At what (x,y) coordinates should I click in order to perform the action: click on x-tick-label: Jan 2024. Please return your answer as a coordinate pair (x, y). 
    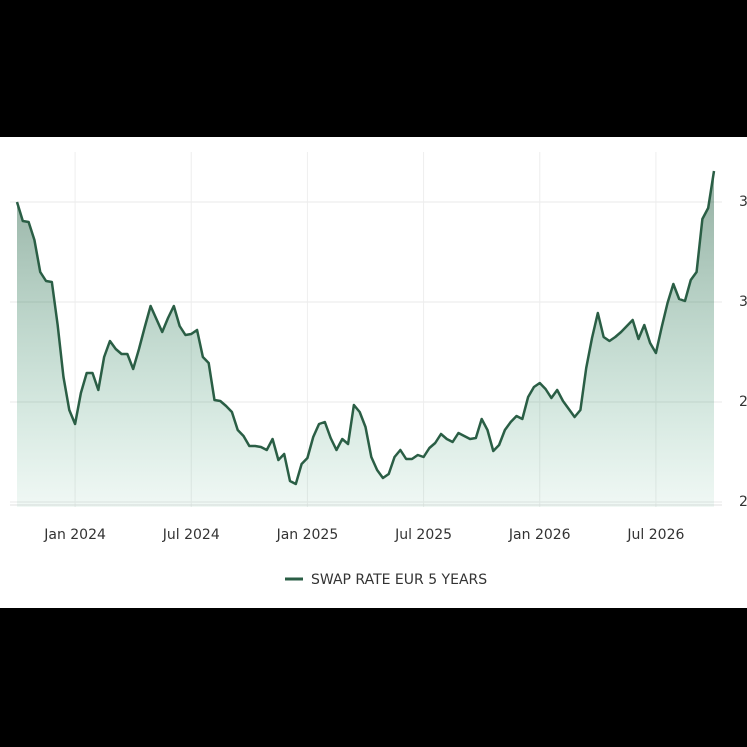
    Looking at the image, I should click on (74, 535).